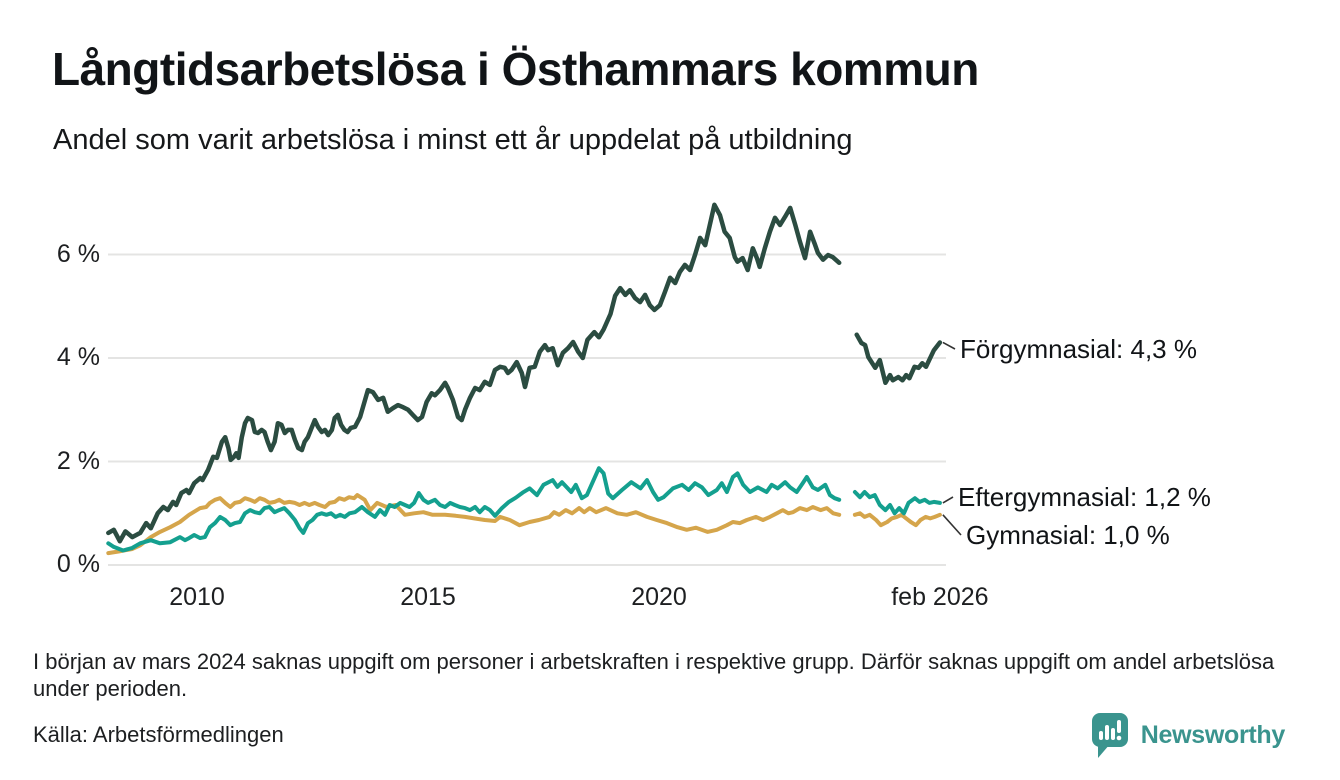  I want to click on y-tick-4: 4 %, so click(78, 357).